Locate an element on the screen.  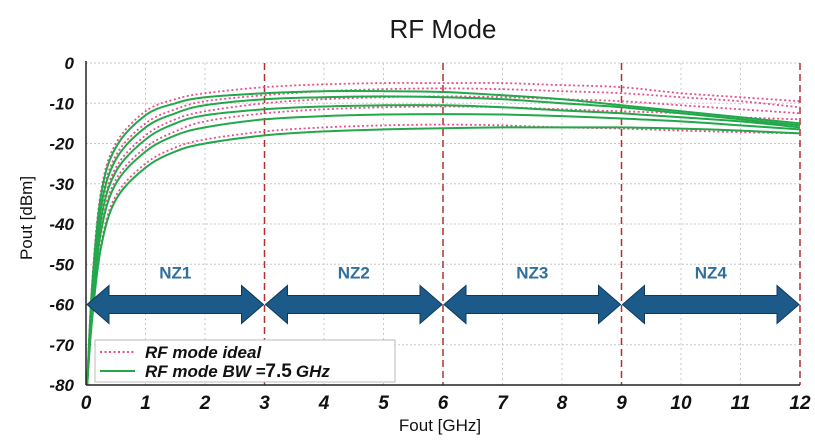
x-tick-label: 10 is located at coordinates (681, 403).